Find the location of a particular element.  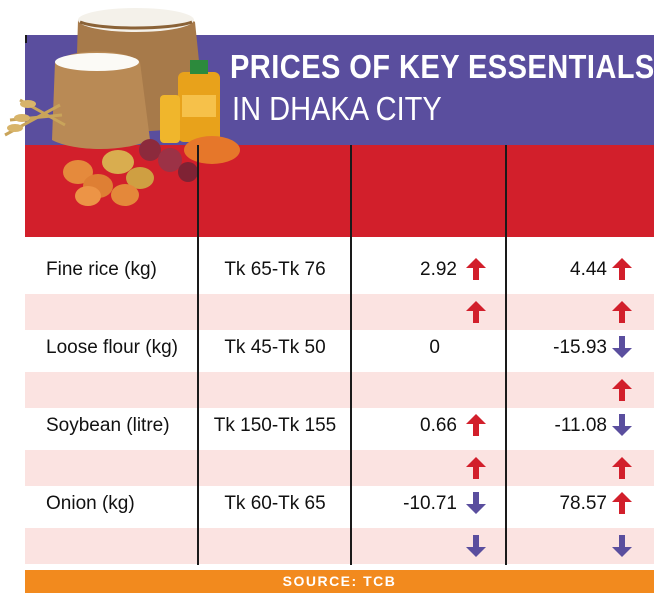

change-b-value: 78.57 is located at coordinates (583, 503).